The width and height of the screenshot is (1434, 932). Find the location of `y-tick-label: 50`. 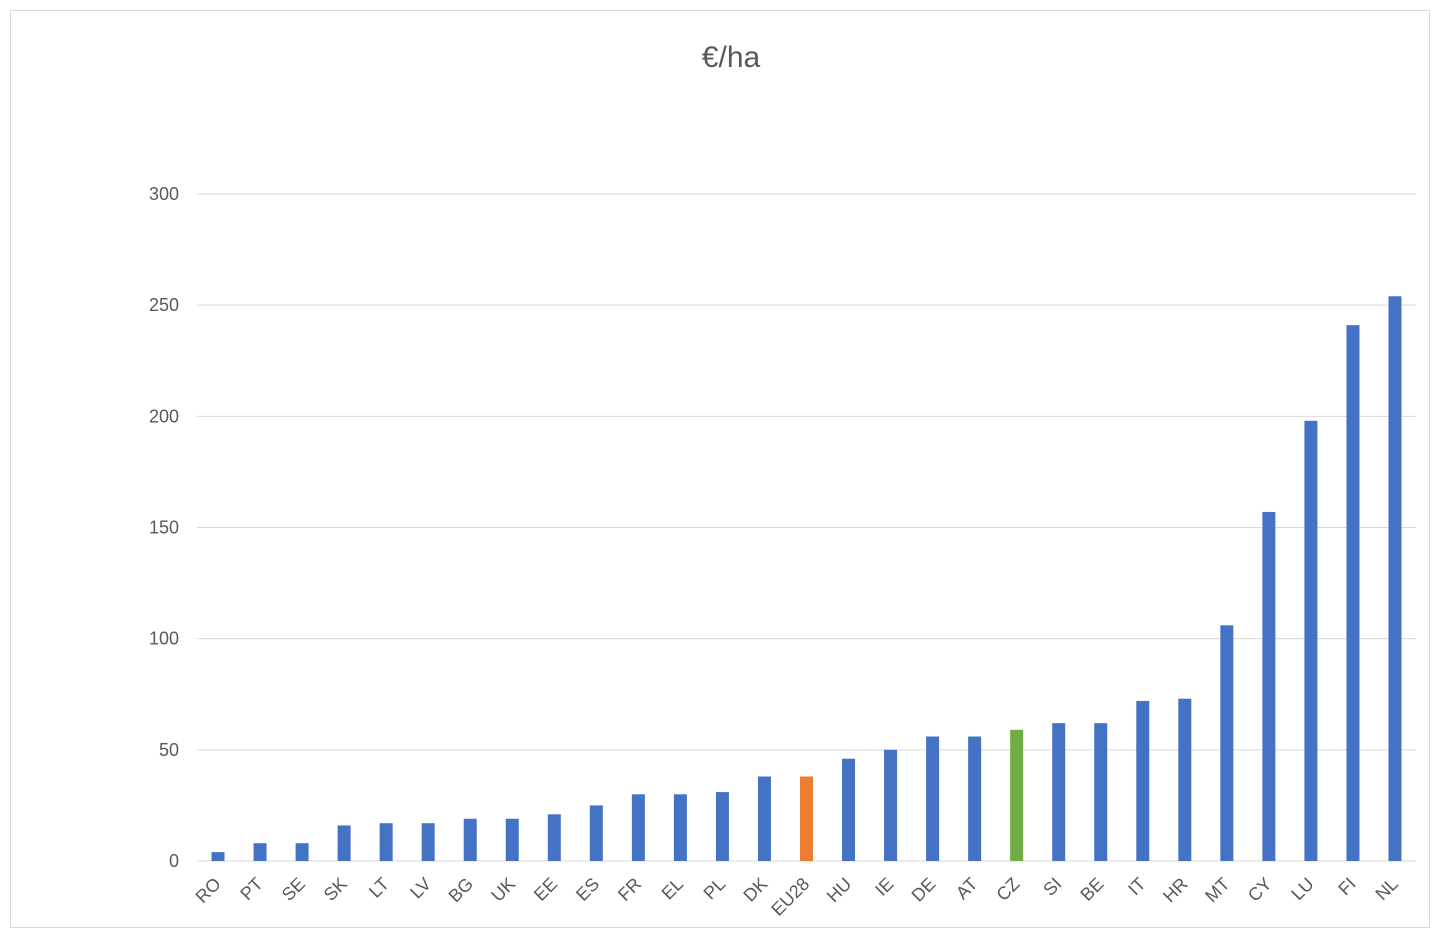

y-tick-label: 50 is located at coordinates (169, 750).